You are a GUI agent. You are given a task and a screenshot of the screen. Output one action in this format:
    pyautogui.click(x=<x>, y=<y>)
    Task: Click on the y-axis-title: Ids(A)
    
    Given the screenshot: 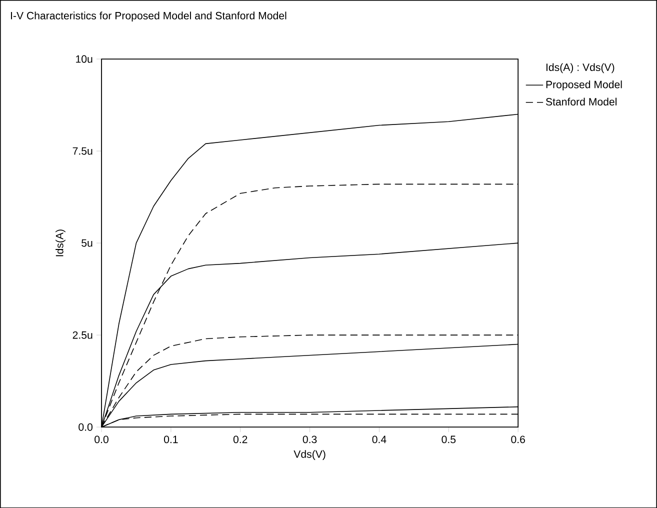 What is the action you would take?
    pyautogui.click(x=61, y=242)
    